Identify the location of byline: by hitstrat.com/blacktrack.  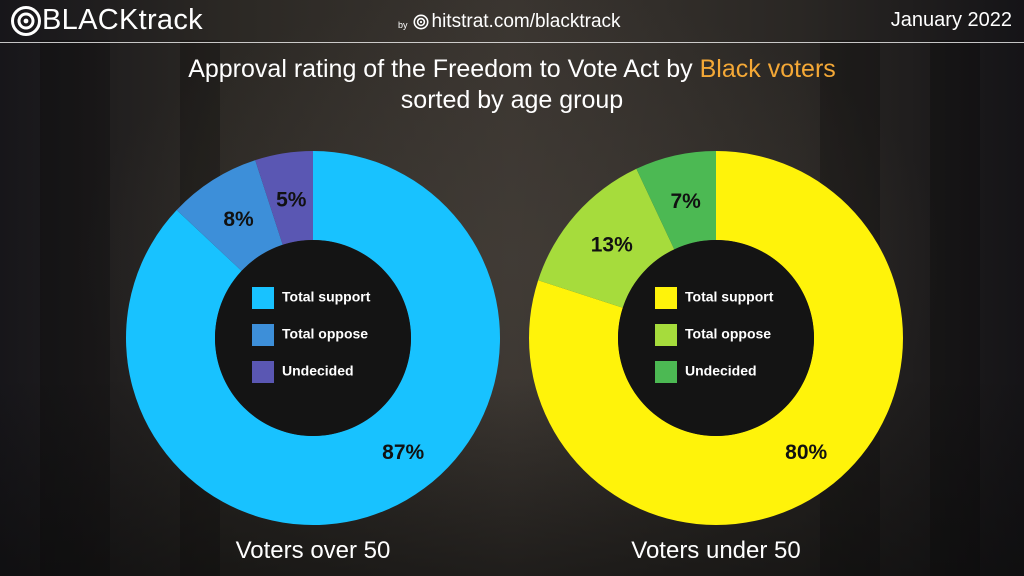
(509, 22).